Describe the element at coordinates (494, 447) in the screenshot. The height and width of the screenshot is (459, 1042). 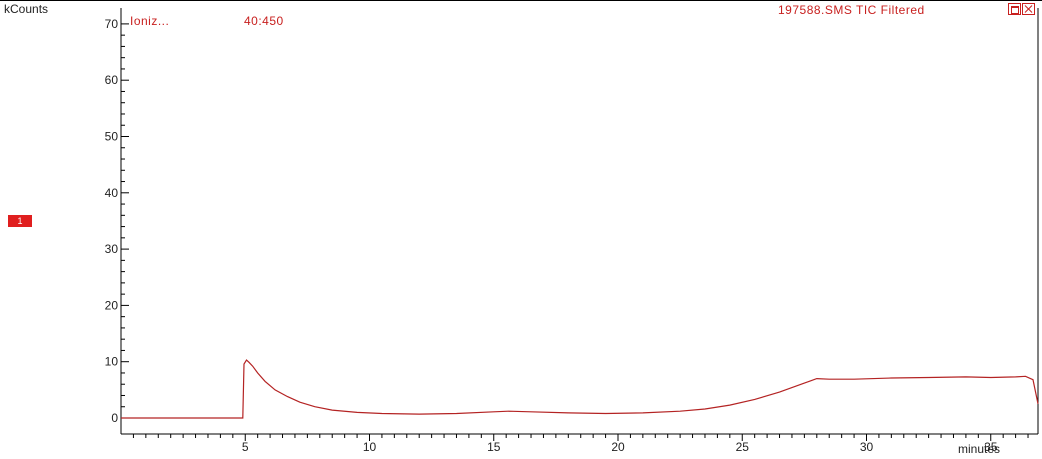
I see `x-tick-label: 15` at that location.